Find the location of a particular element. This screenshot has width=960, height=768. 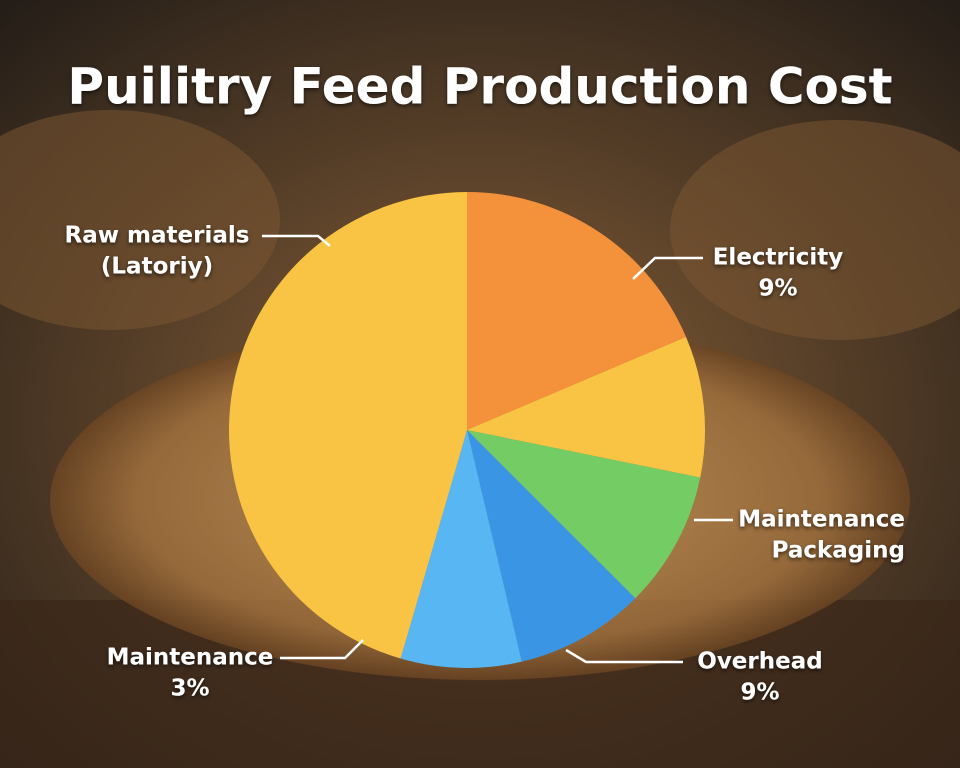

callout-label: Overhead is located at coordinates (759, 662).